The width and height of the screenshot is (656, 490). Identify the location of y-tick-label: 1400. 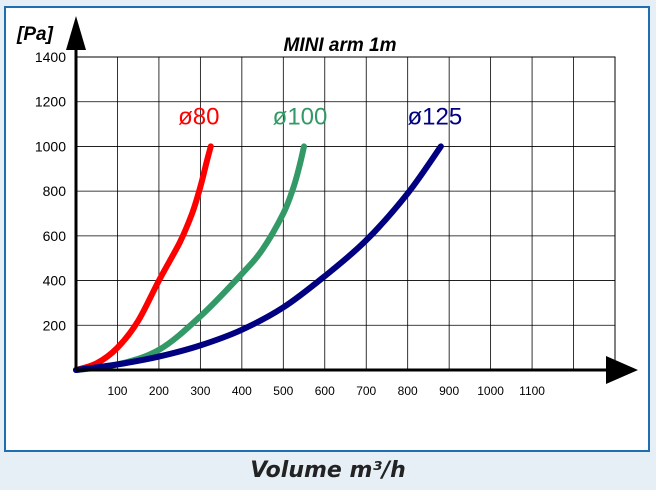
(50, 57).